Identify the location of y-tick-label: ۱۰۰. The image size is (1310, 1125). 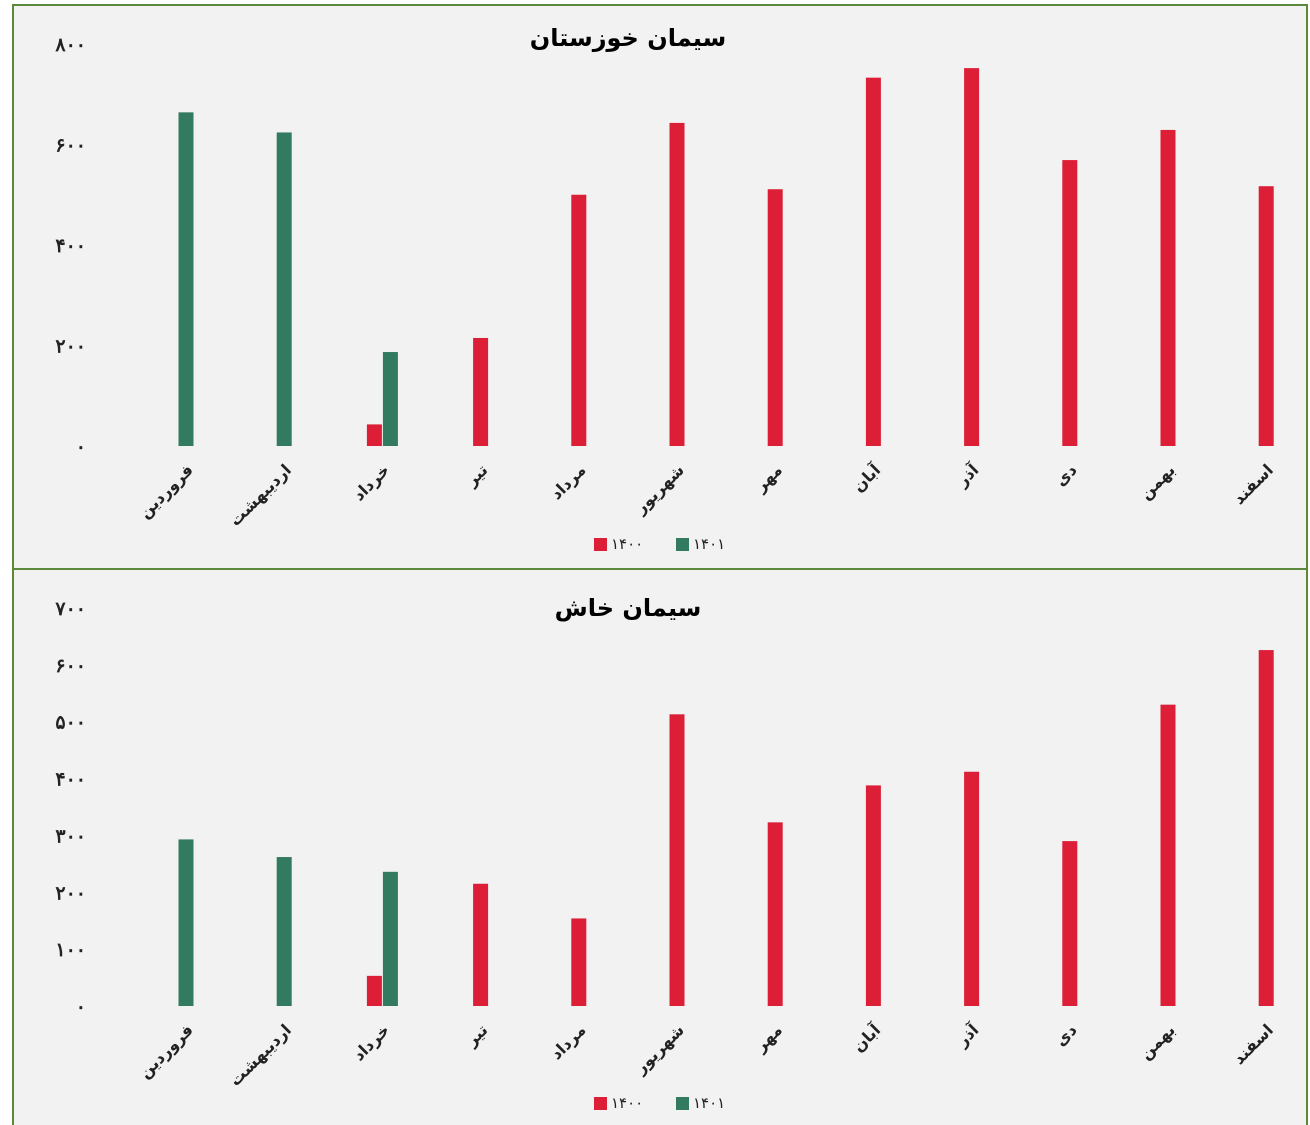
(70, 950).